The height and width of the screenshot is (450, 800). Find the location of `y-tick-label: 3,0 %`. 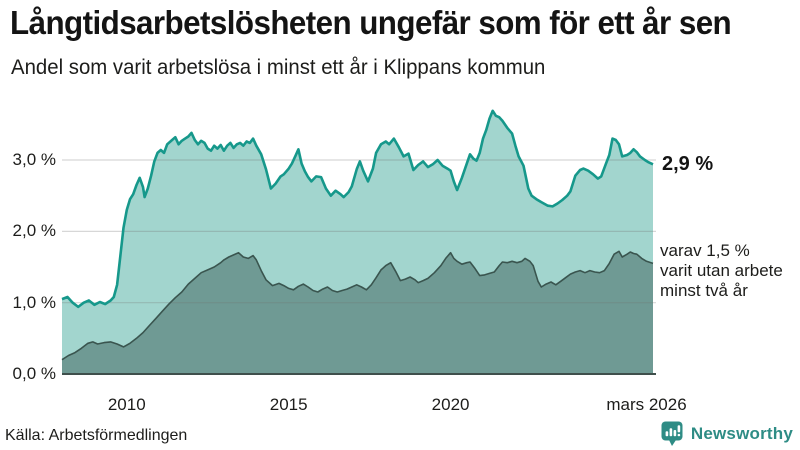

y-tick-label: 3,0 % is located at coordinates (34, 159).